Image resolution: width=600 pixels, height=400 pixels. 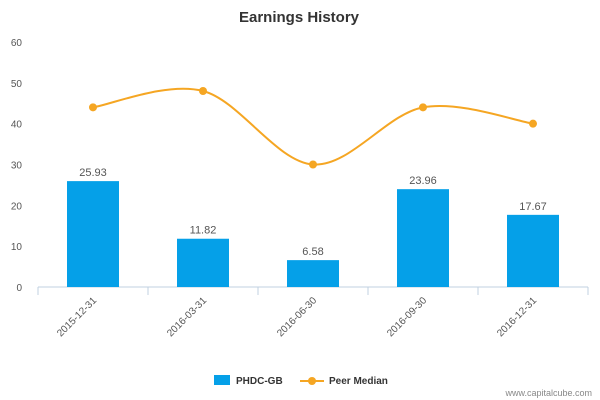 I want to click on x-tick-label: 2016-03-31, so click(x=187, y=317).